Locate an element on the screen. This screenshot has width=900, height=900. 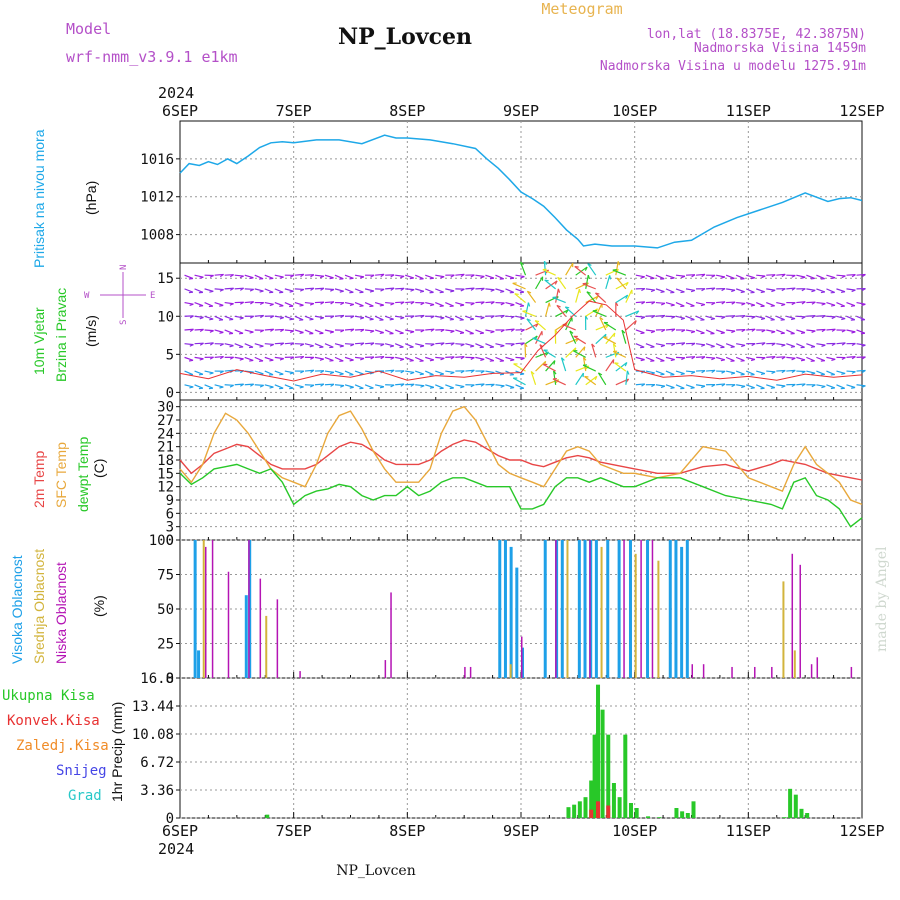
elevation-label: Nadmorska Visina 1459m is located at coordinates (780, 48).